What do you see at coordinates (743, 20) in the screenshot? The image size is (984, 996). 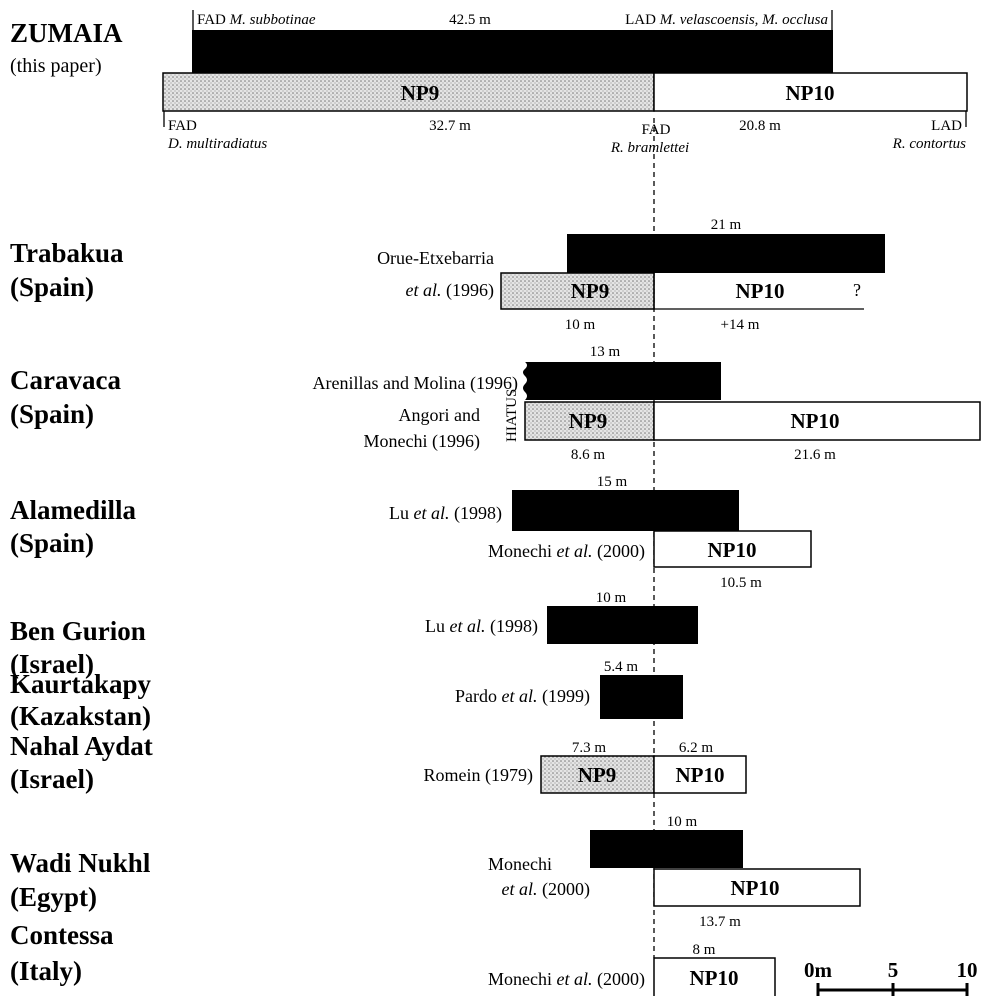 I see `text-part: M. velascoensis, M. occlusa` at bounding box center [743, 20].